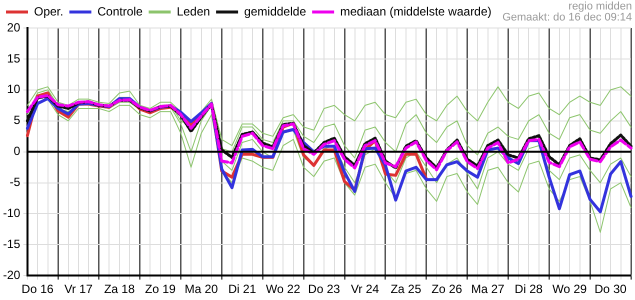  I want to click on y-tick-label: 5, so click(17, 120).